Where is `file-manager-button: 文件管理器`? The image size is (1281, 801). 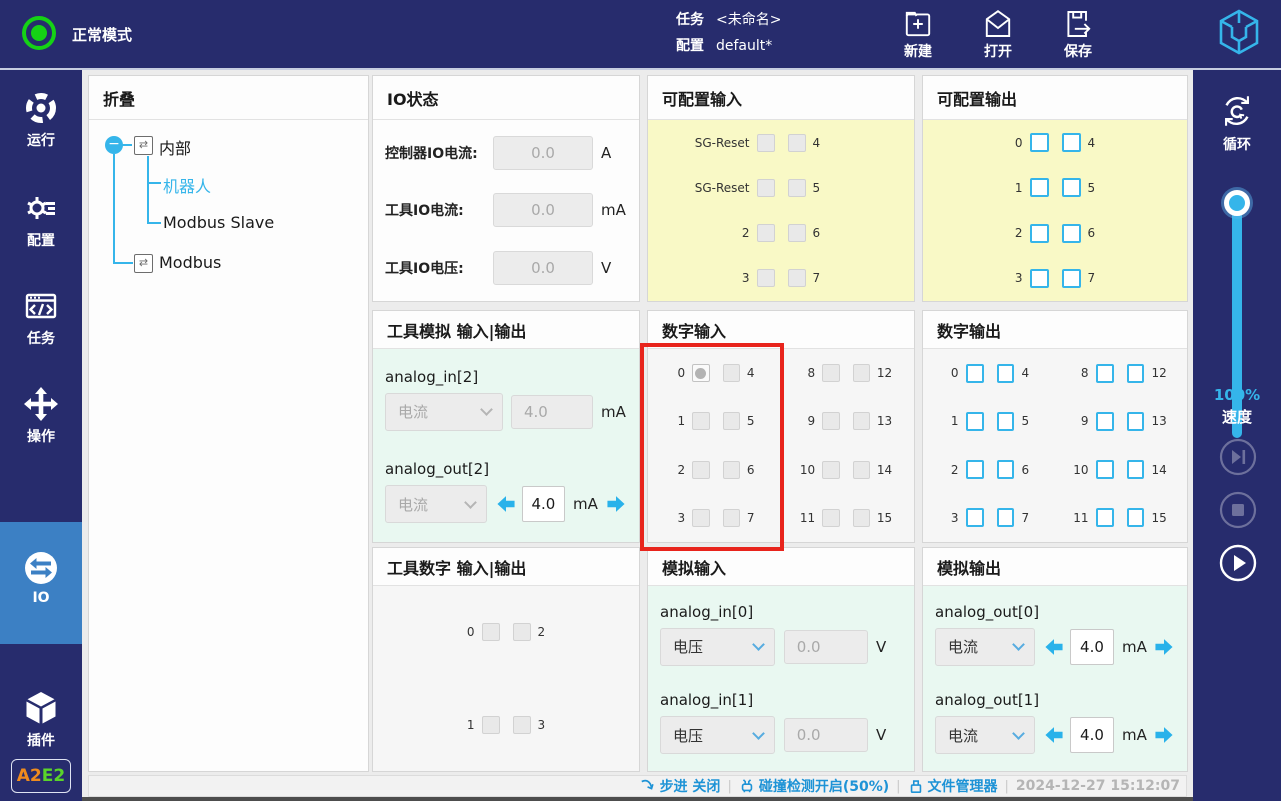 file-manager-button: 文件管理器 is located at coordinates (953, 786).